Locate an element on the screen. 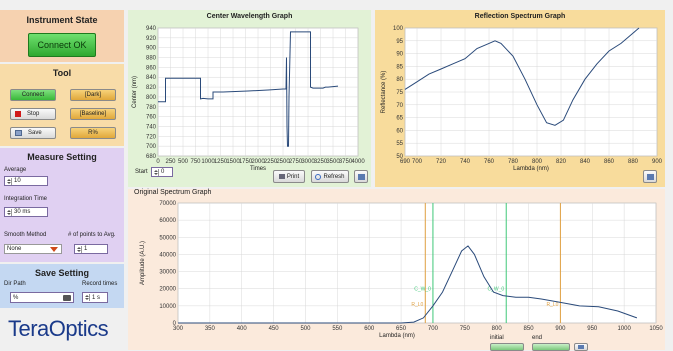  record-times-field: 1 s is located at coordinates (95, 297).